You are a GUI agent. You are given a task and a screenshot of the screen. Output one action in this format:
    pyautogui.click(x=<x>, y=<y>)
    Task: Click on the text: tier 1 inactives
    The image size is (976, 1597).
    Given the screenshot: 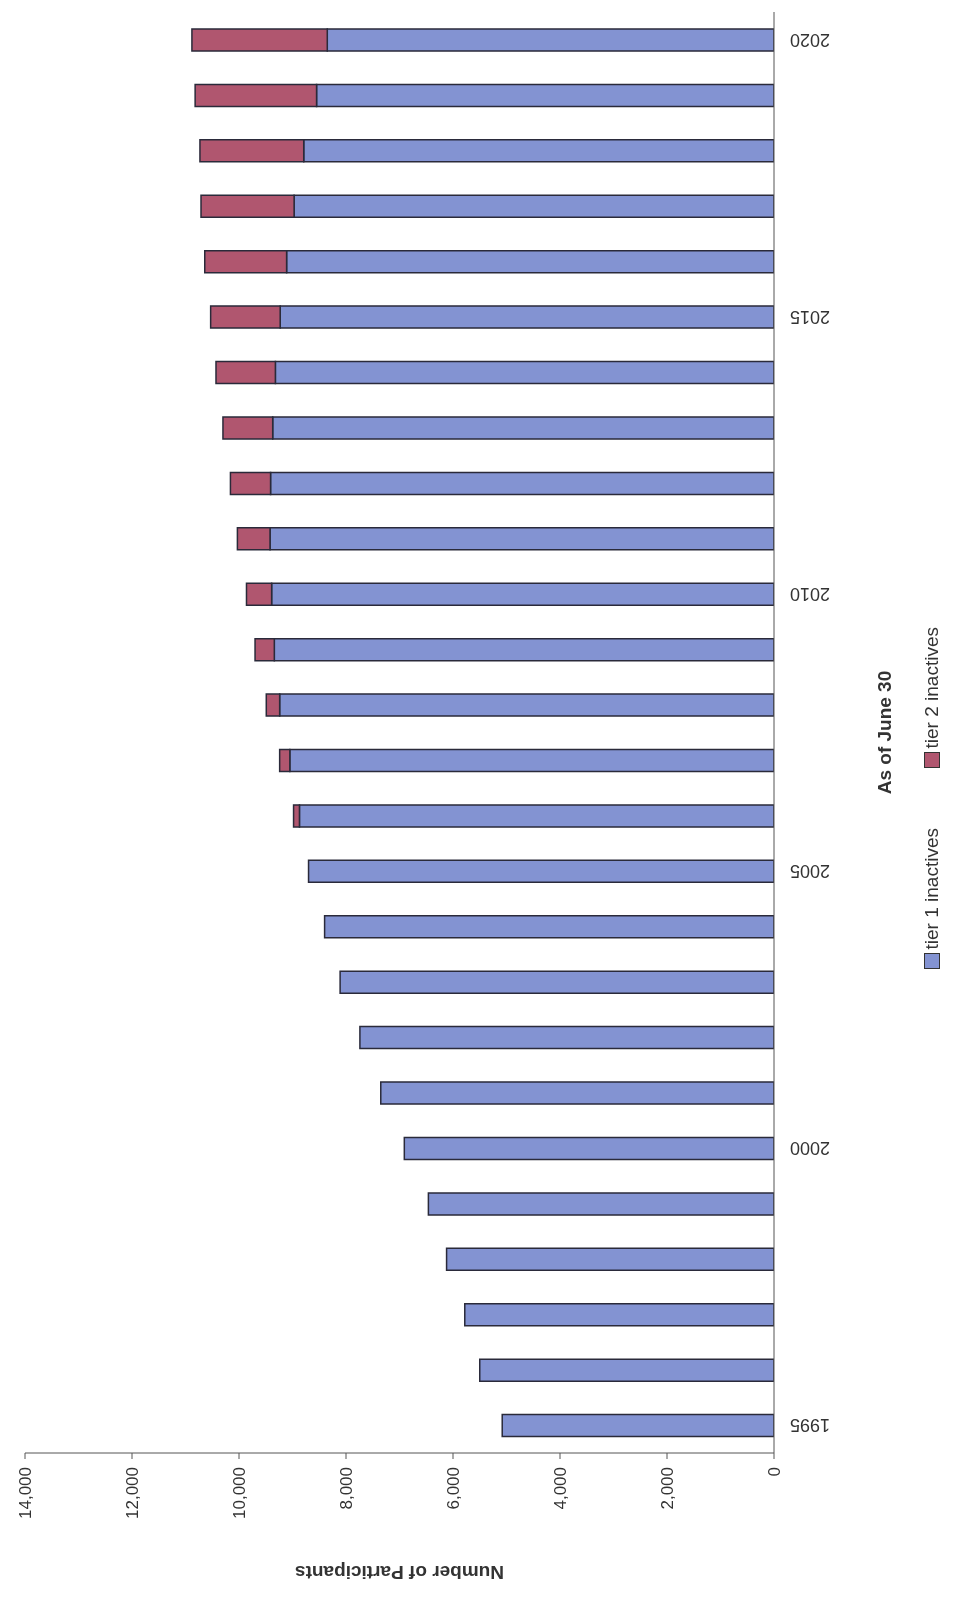 What is the action you would take?
    pyautogui.click(x=932, y=889)
    